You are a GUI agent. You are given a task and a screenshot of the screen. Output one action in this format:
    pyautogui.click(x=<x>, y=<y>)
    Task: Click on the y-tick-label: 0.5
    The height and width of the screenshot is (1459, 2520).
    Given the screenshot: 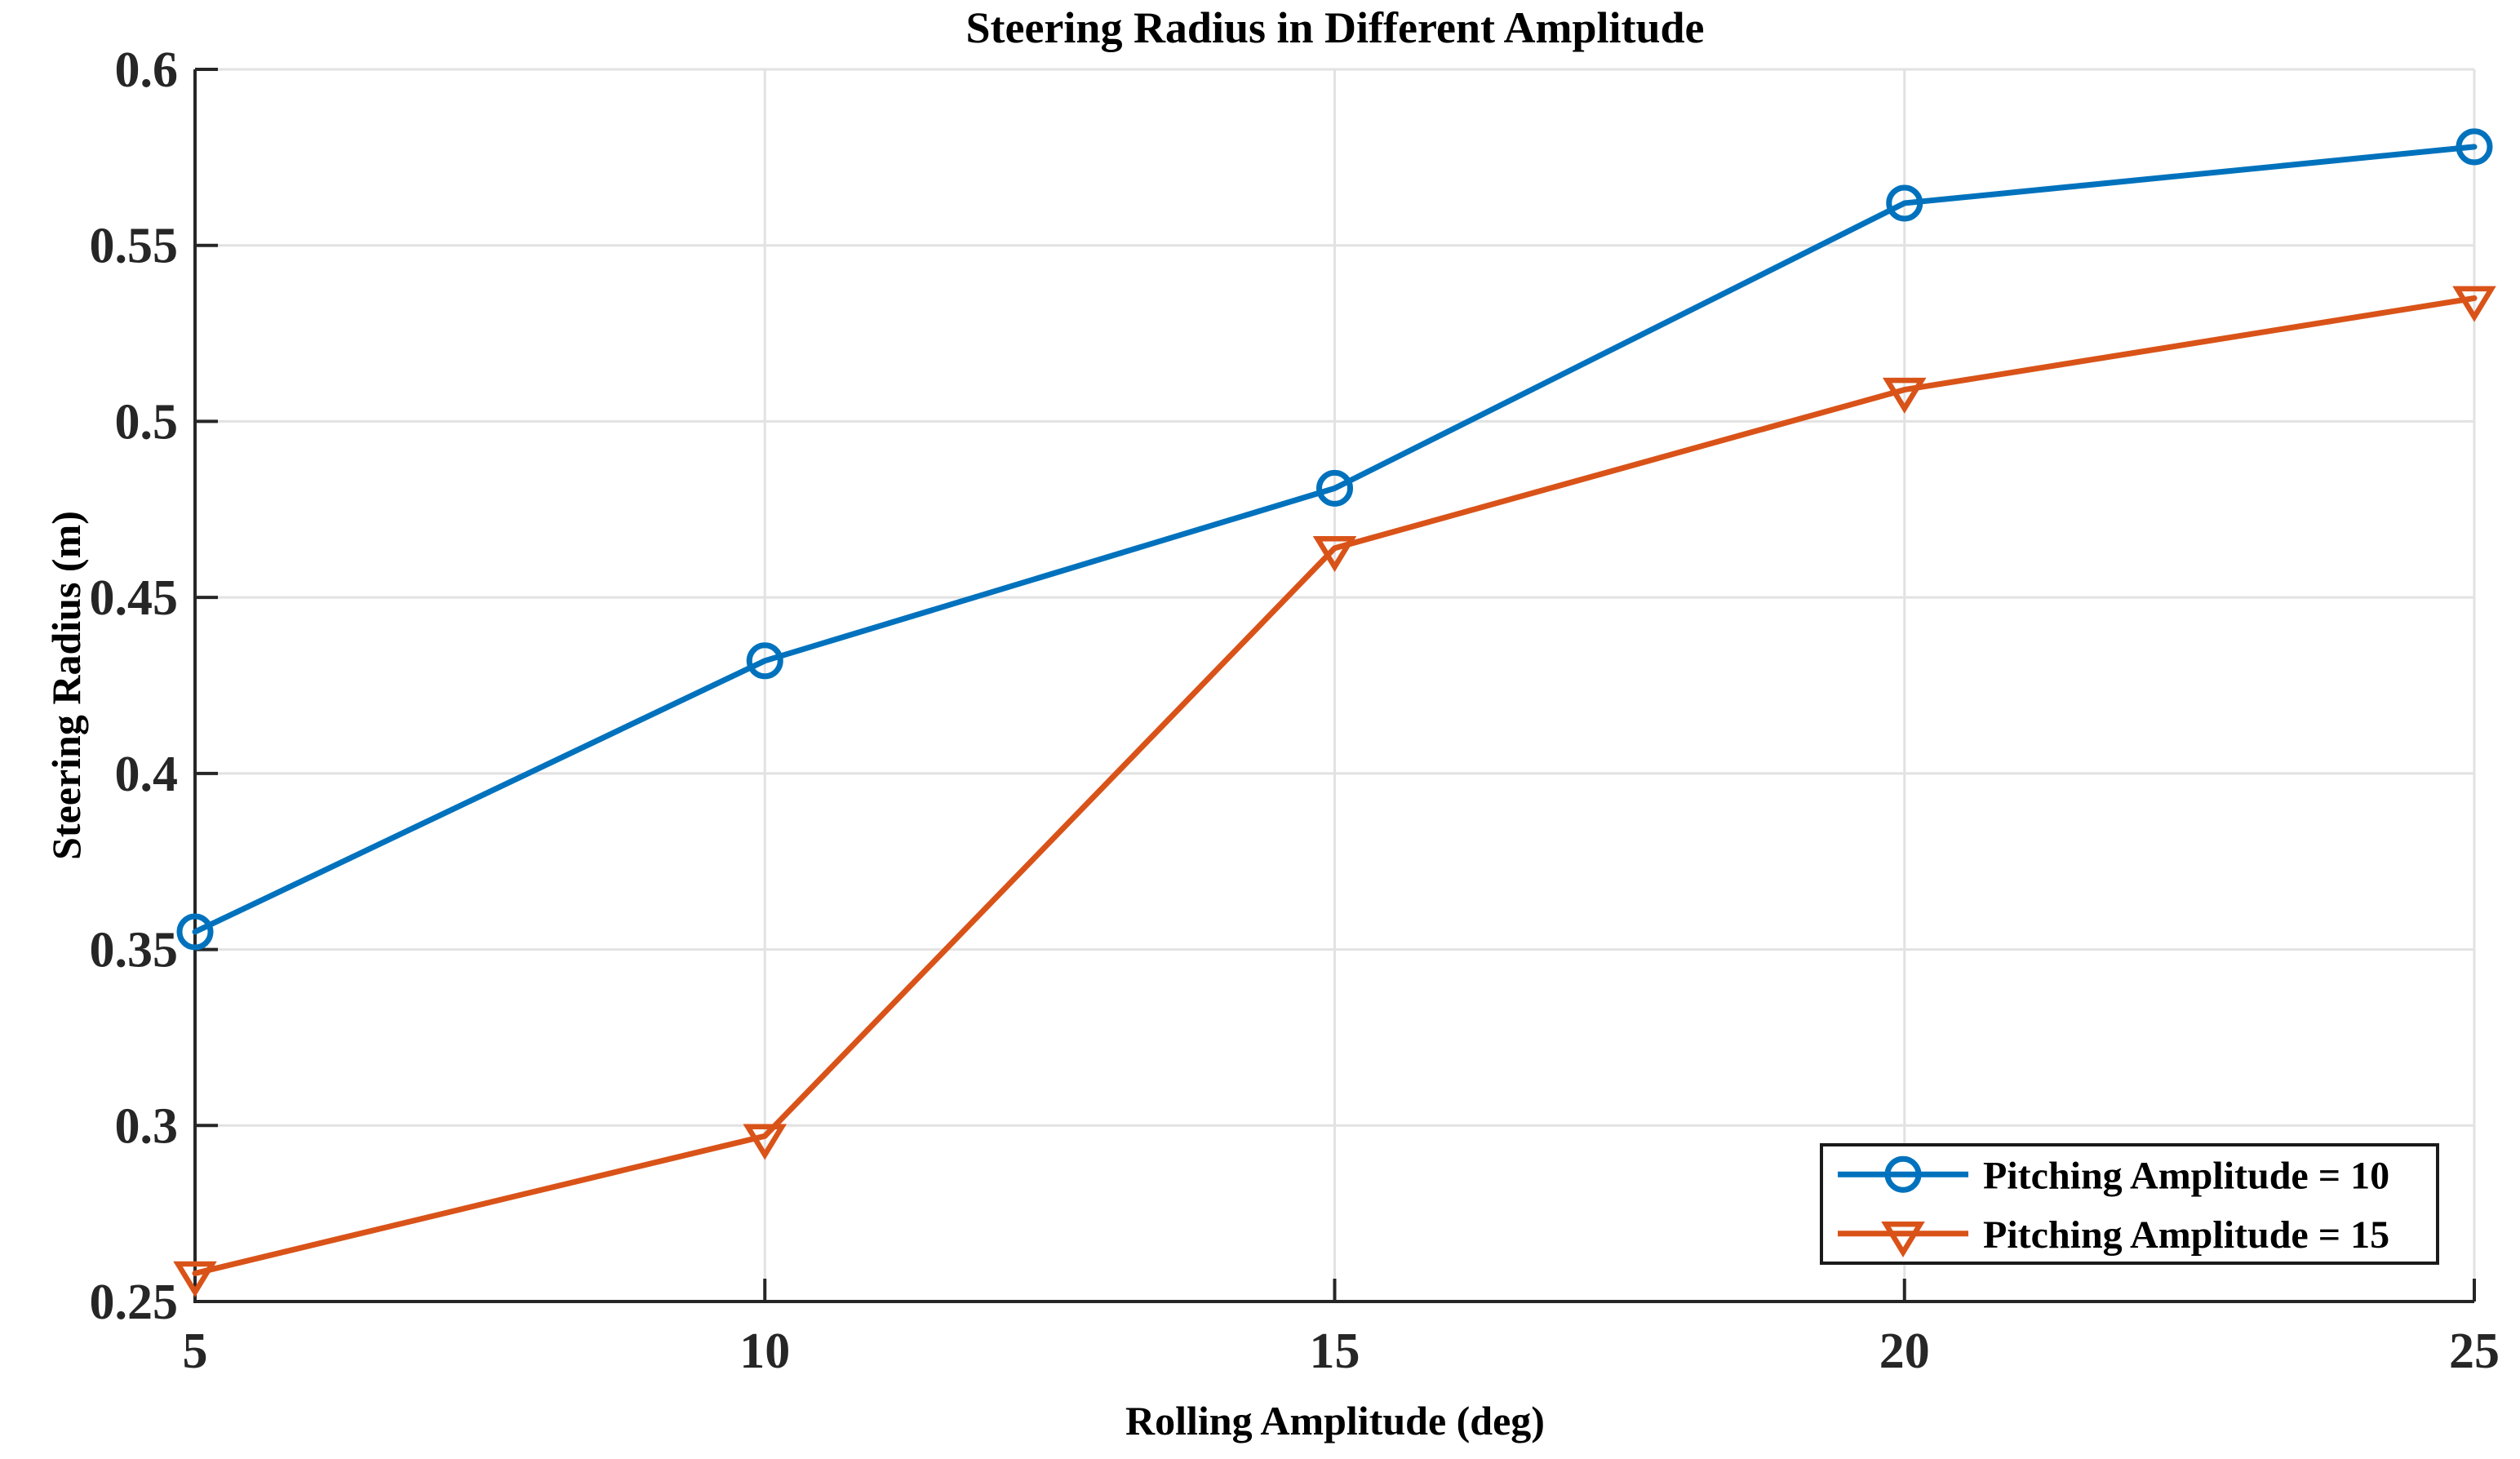 What is the action you would take?
    pyautogui.click(x=147, y=422)
    